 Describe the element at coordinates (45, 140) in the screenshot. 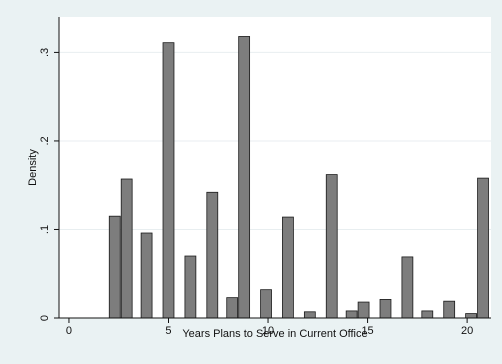

I see `y-tick-label: .2` at that location.